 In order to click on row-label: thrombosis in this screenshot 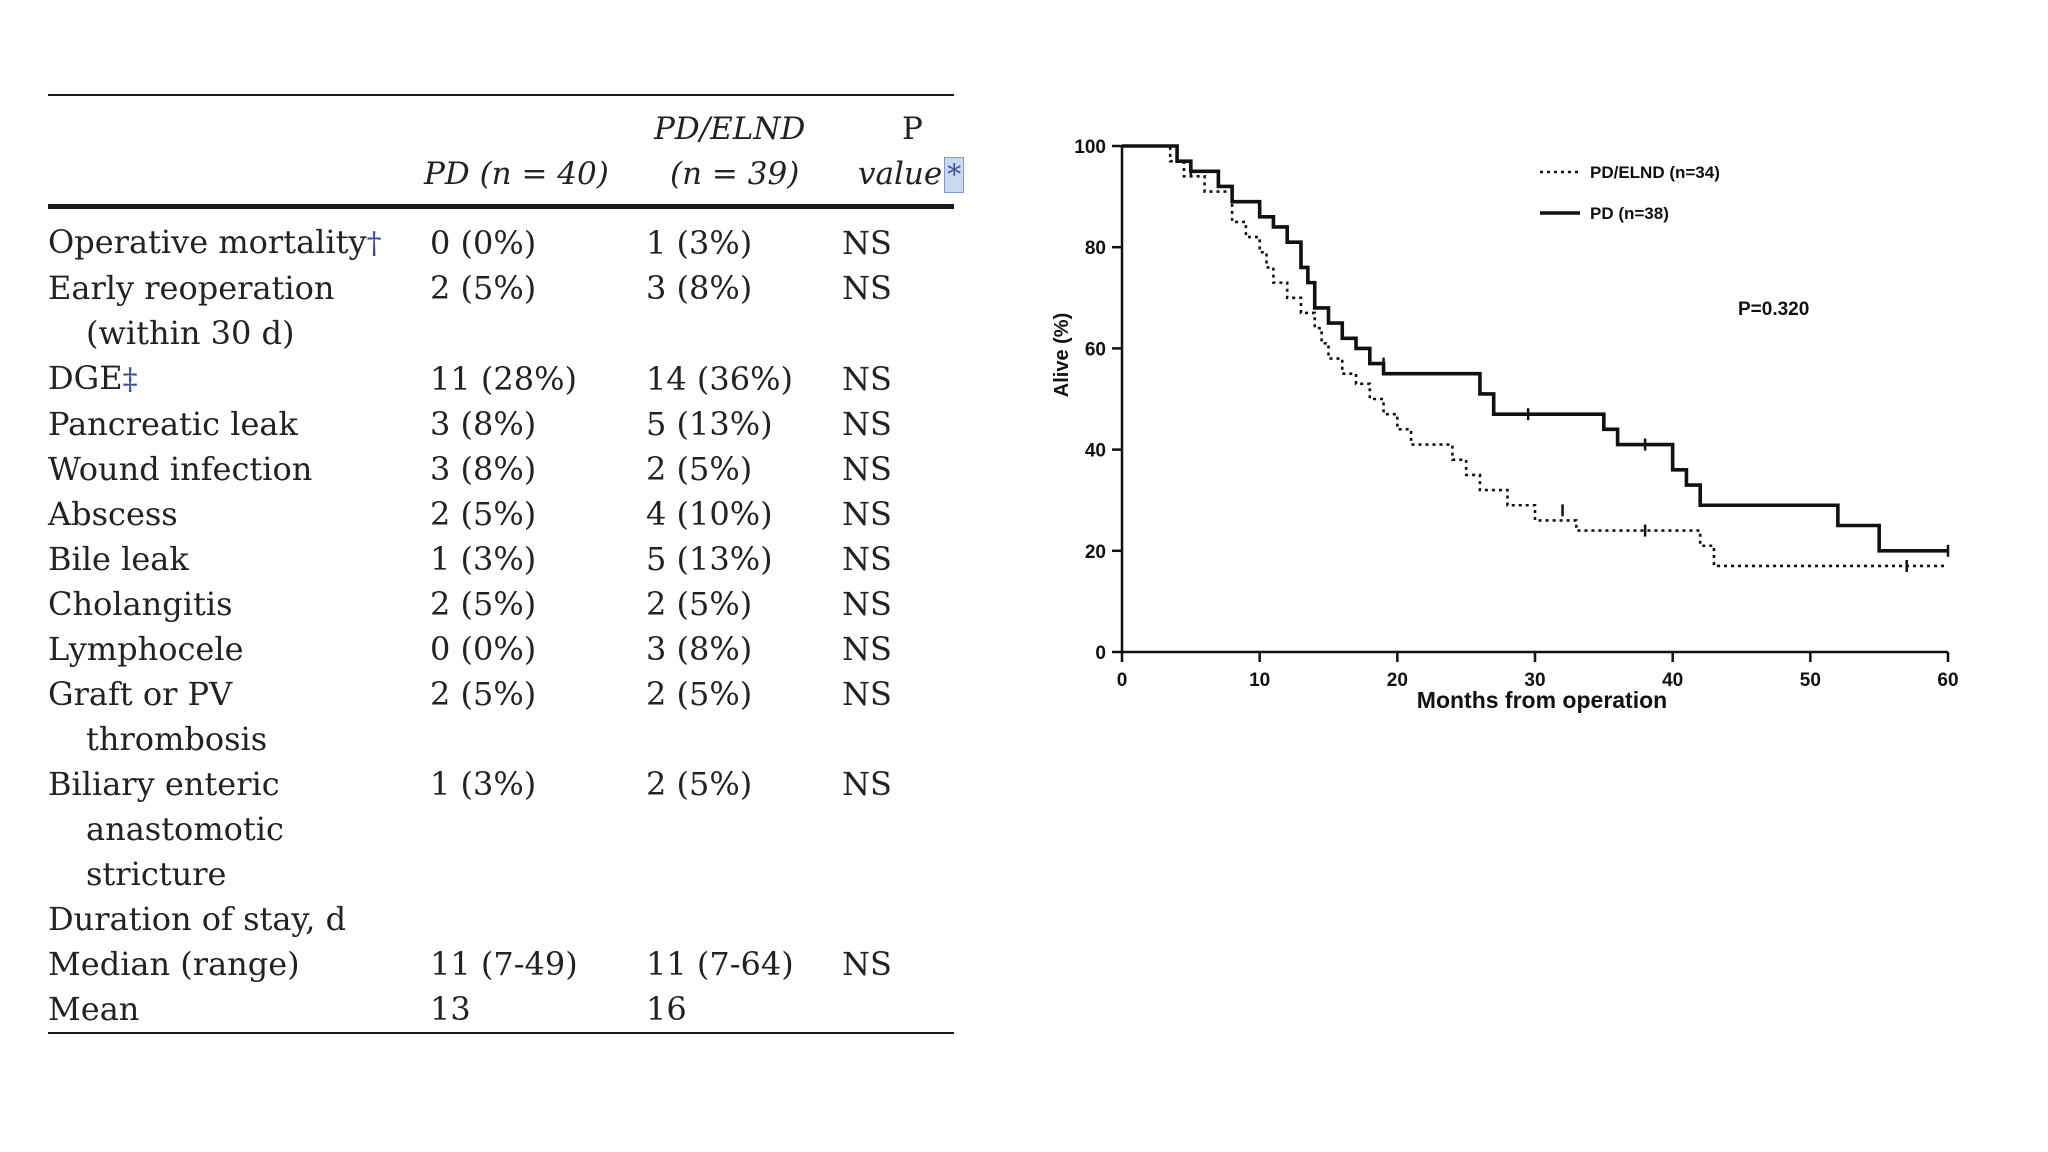, I will do `click(239, 739)`.